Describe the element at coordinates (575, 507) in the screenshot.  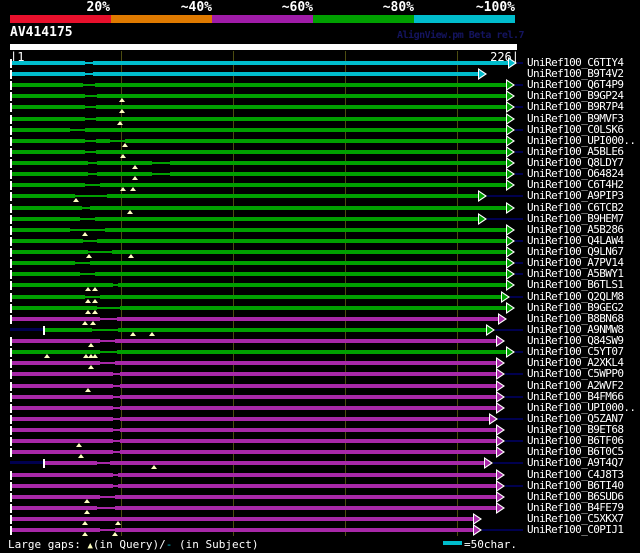
I see `row-label: UniRef100_B4FE79` at that location.